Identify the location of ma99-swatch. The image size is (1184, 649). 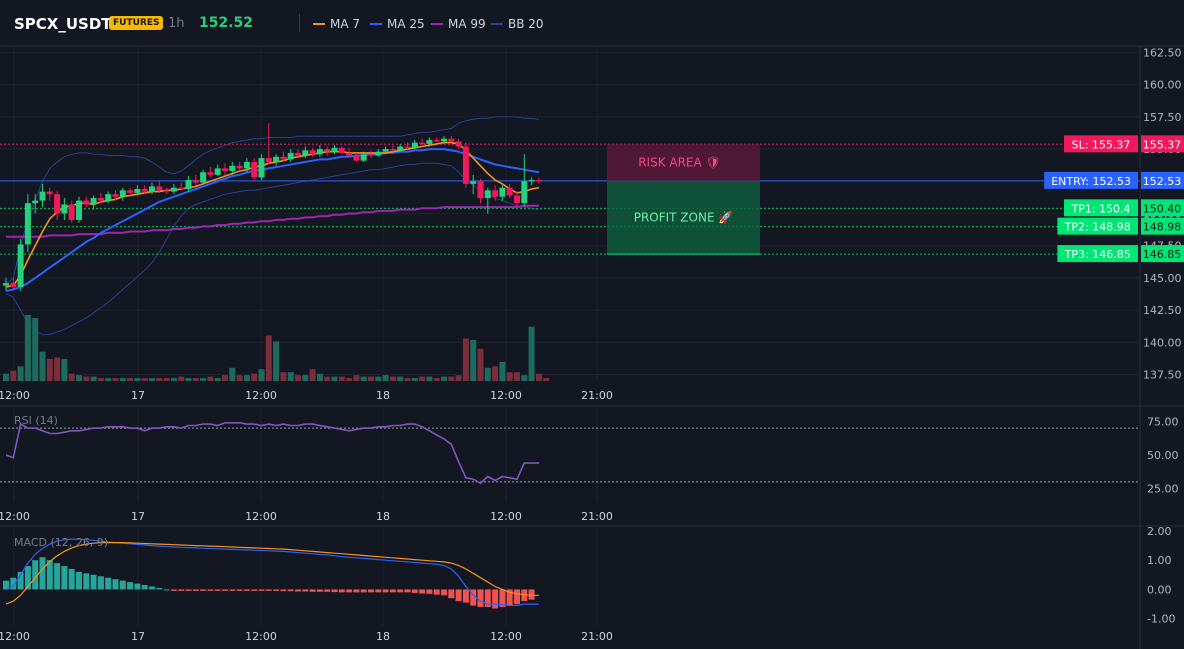
(437, 24).